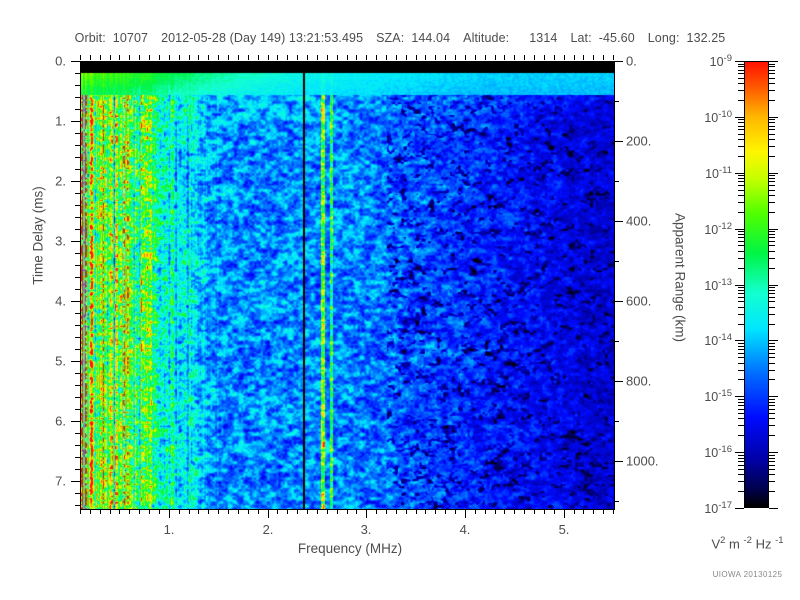  What do you see at coordinates (720, 61) in the screenshot?
I see `colorbar-tick-label: 10-9` at bounding box center [720, 61].